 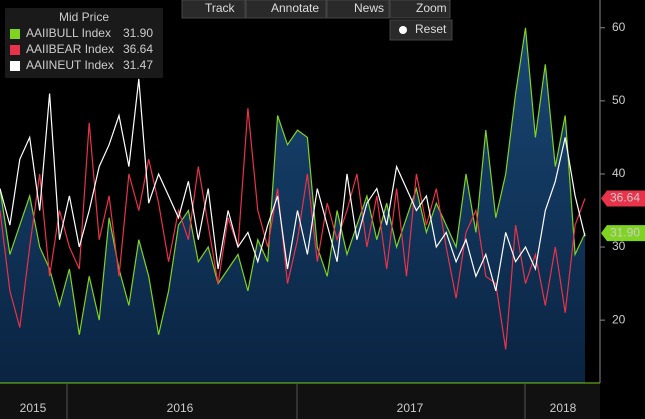 What do you see at coordinates (619, 319) in the screenshot?
I see `y-tick-label: 20` at bounding box center [619, 319].